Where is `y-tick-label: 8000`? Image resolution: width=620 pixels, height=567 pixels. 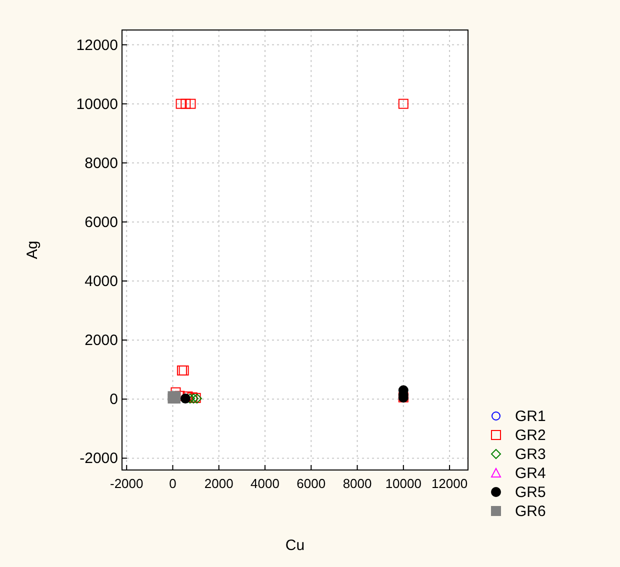
y-tick-label: 8000 is located at coordinates (101, 163).